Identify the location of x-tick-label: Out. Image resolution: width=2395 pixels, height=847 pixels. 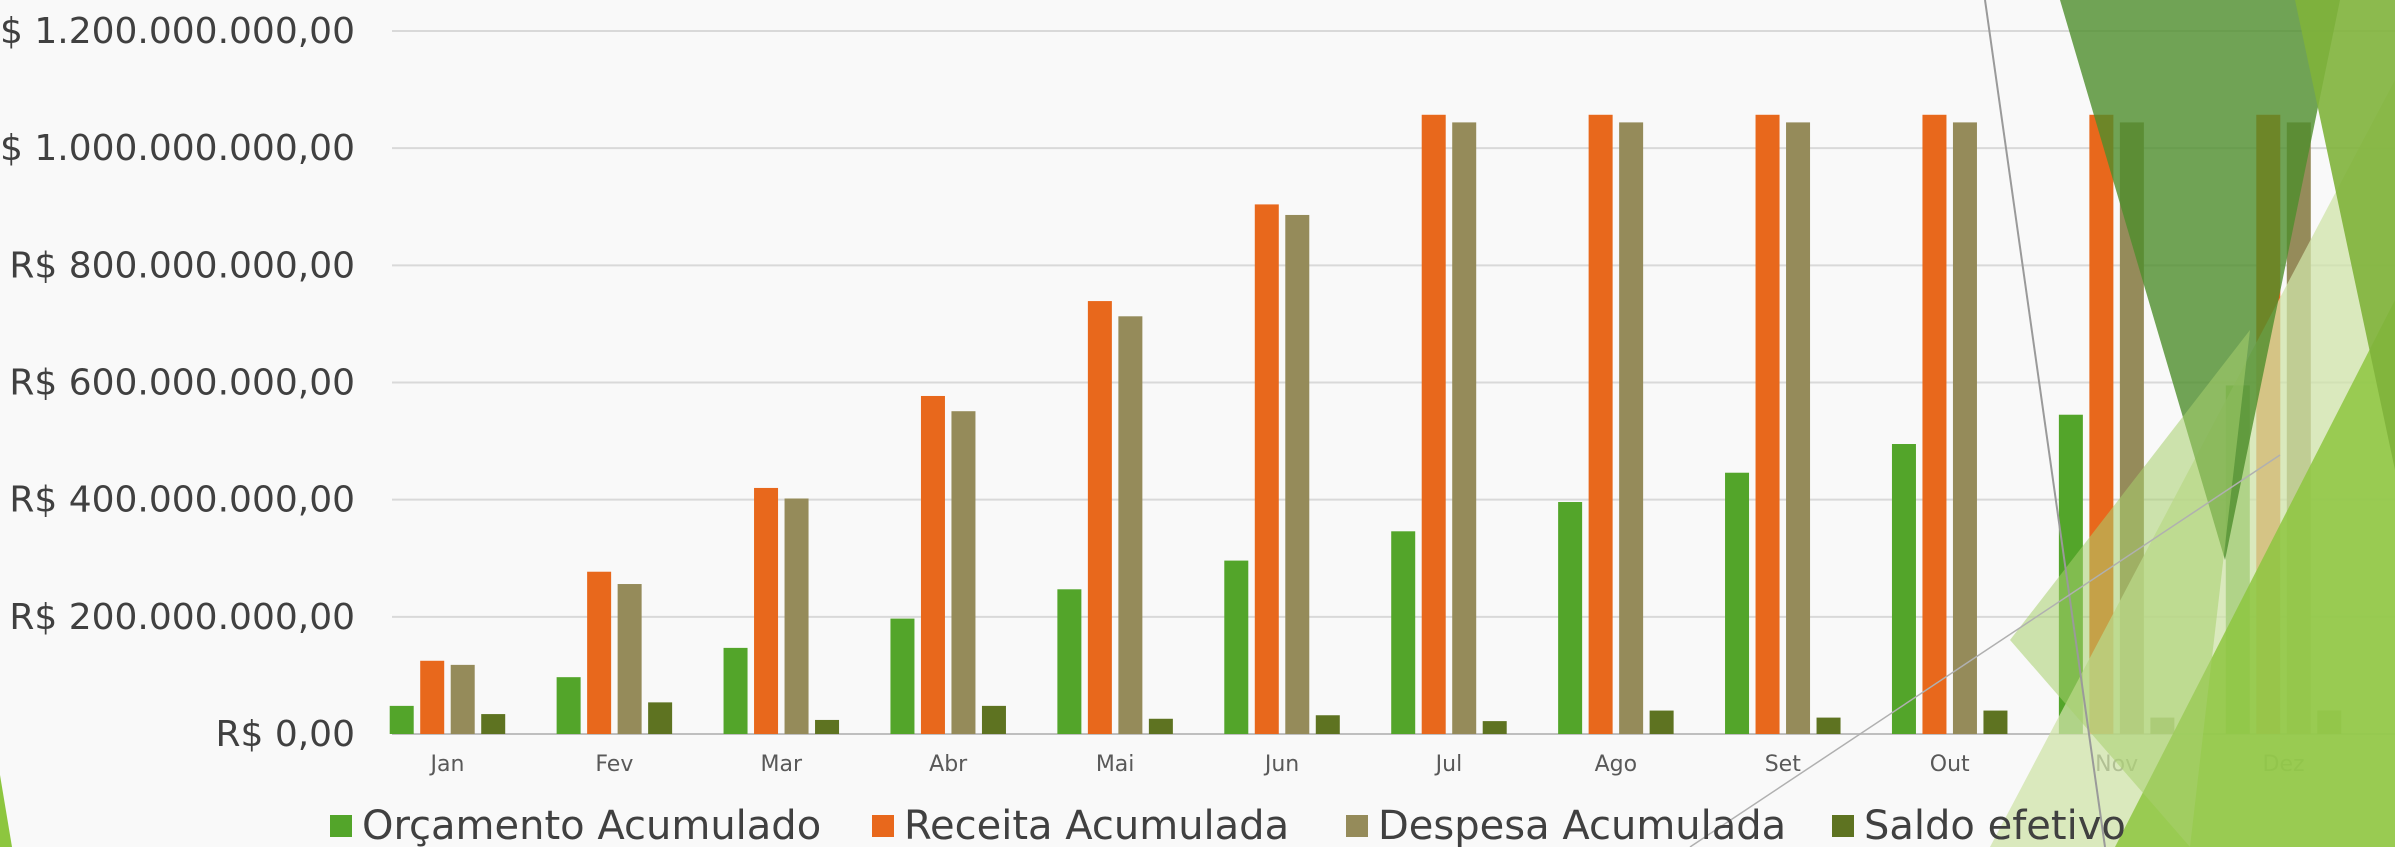
(1950, 764).